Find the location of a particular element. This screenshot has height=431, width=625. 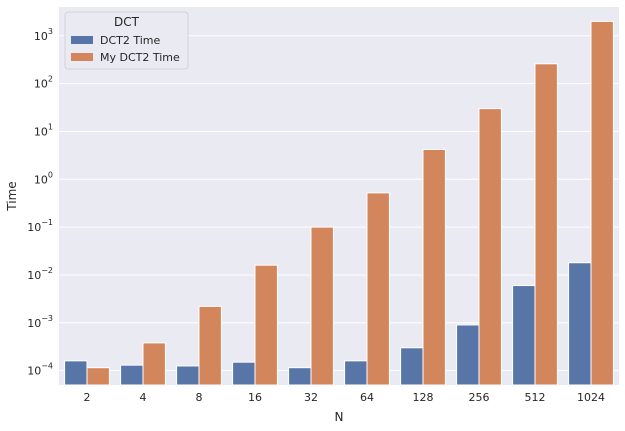

y-tick-exponent: 0 is located at coordinates (50, 174).